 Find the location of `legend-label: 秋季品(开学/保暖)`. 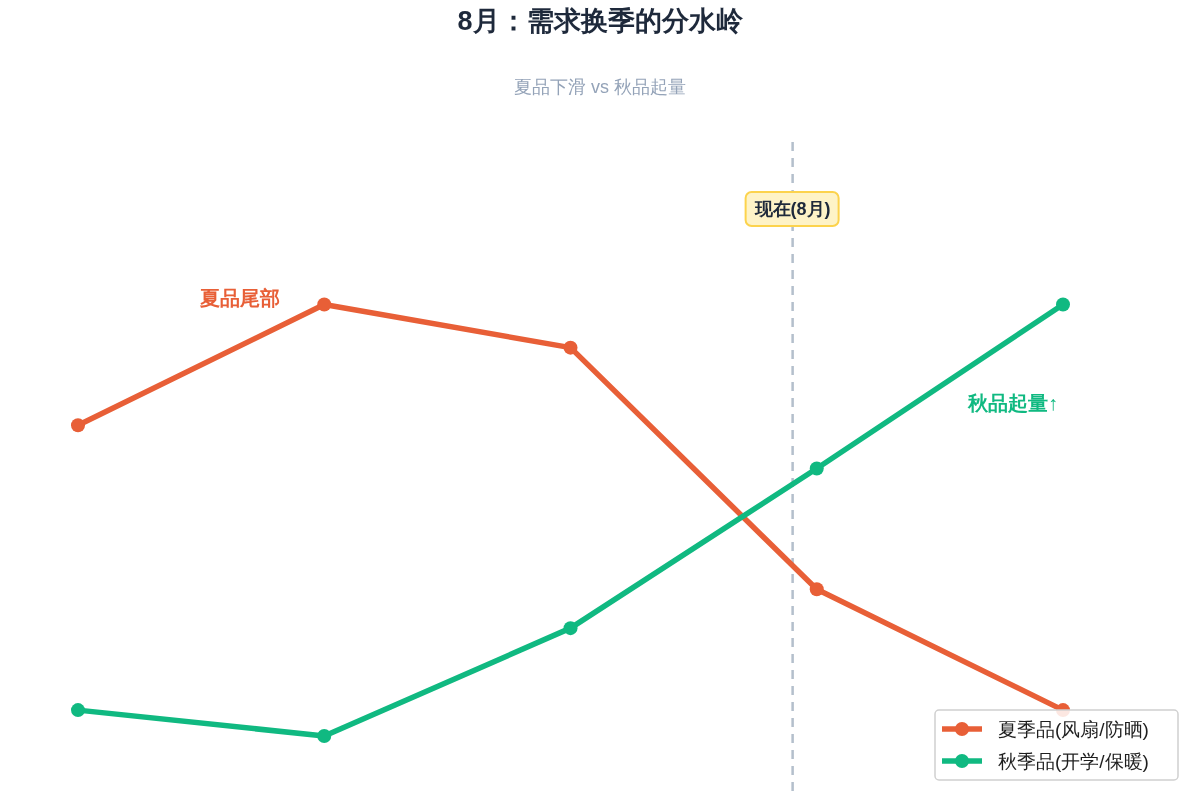

legend-label: 秋季品(开学/保暖) is located at coordinates (1073, 761).